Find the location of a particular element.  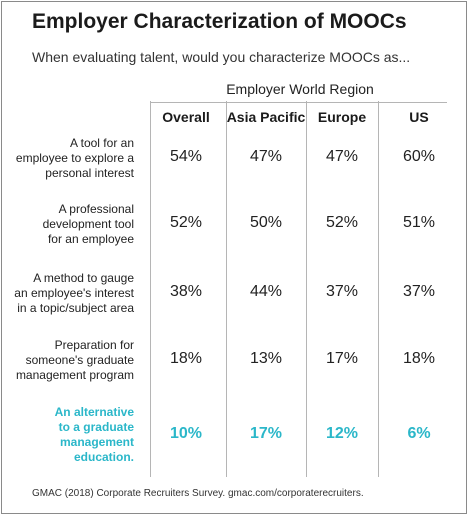

row-label-line: A tool for an is located at coordinates (101, 142).